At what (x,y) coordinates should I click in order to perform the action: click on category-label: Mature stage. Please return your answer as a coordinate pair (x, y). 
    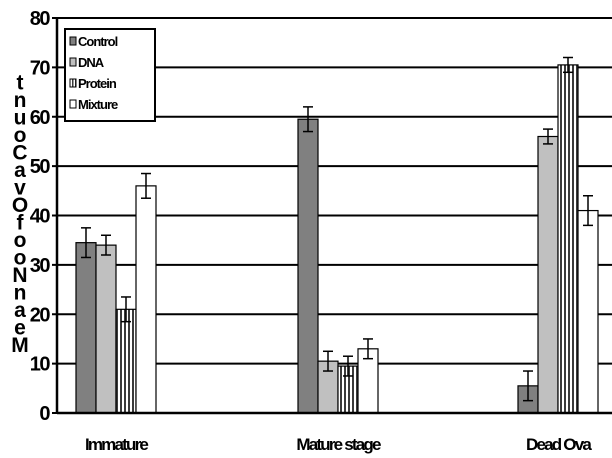
    Looking at the image, I should click on (338, 444).